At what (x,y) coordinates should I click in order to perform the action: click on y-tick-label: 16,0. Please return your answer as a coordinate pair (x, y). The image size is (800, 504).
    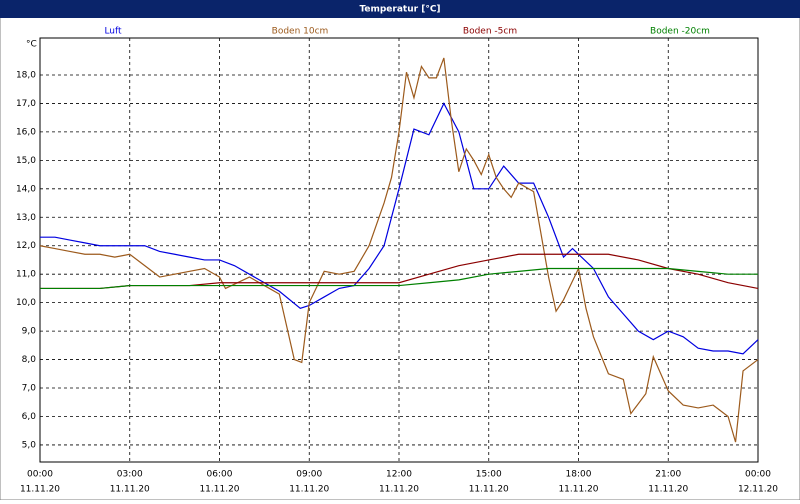
    Looking at the image, I should click on (26, 132).